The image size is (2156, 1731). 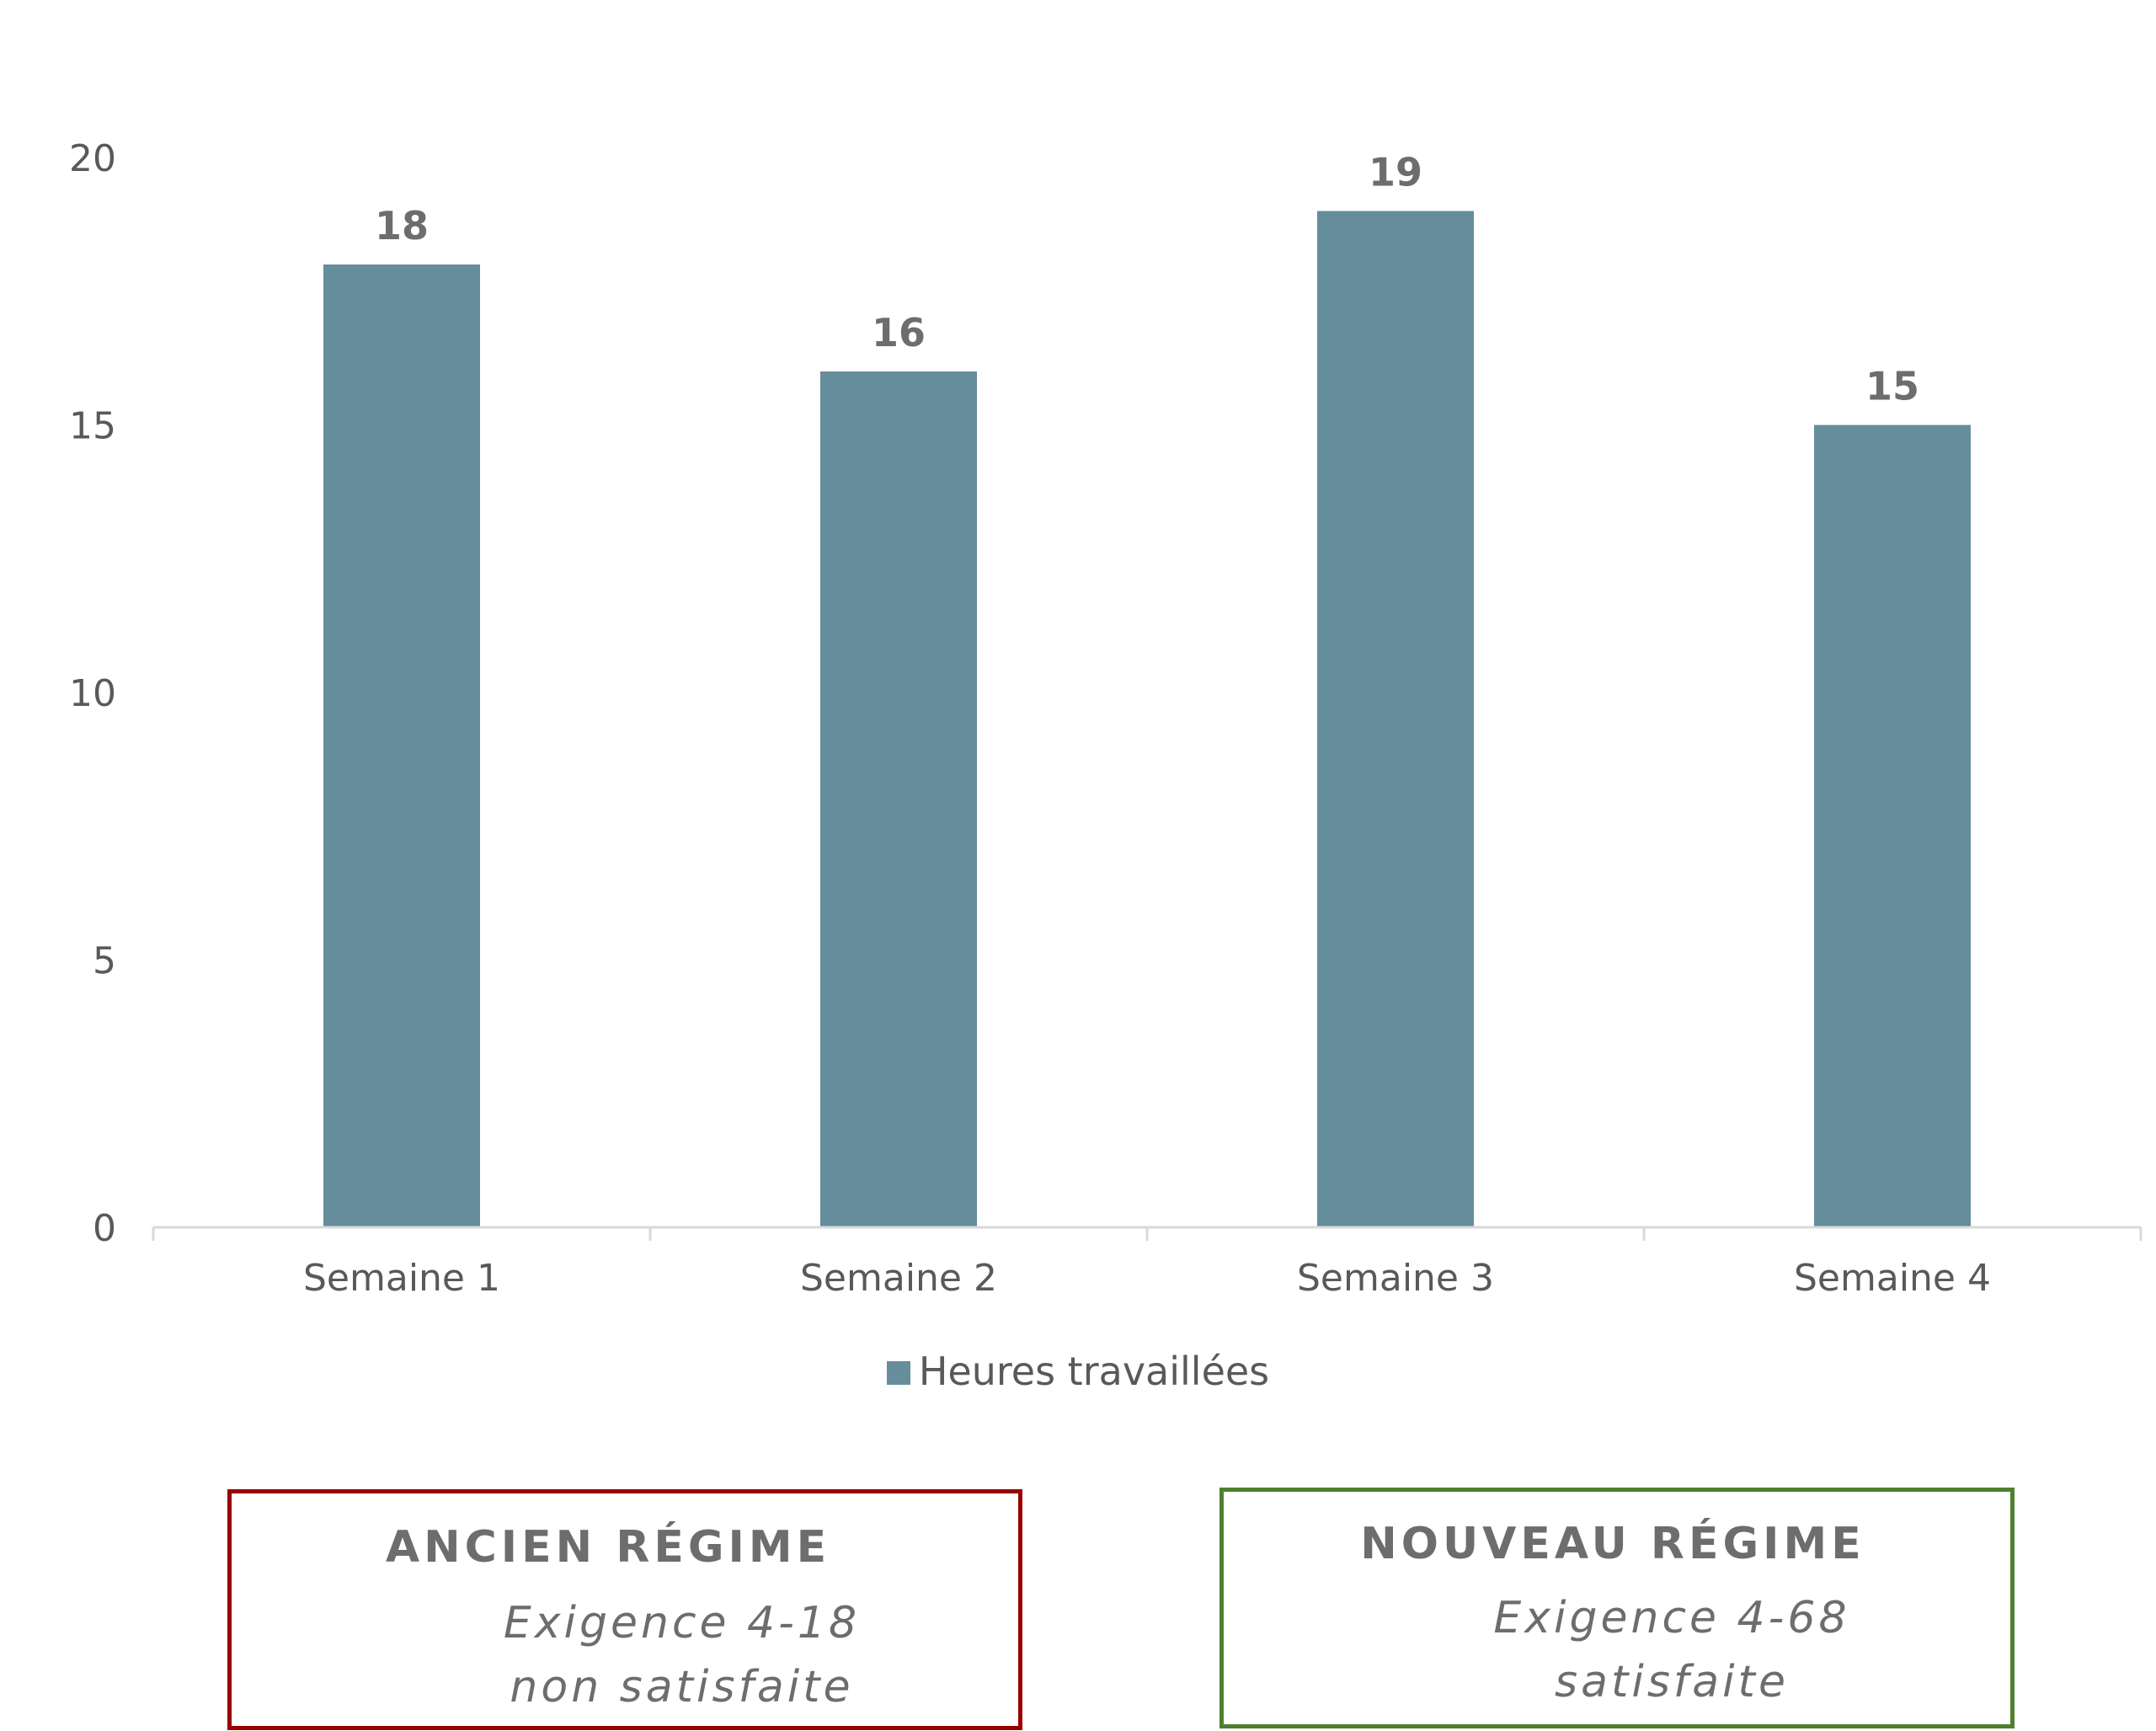 I want to click on legend-label: Heures travaillées, so click(x=1094, y=1371).